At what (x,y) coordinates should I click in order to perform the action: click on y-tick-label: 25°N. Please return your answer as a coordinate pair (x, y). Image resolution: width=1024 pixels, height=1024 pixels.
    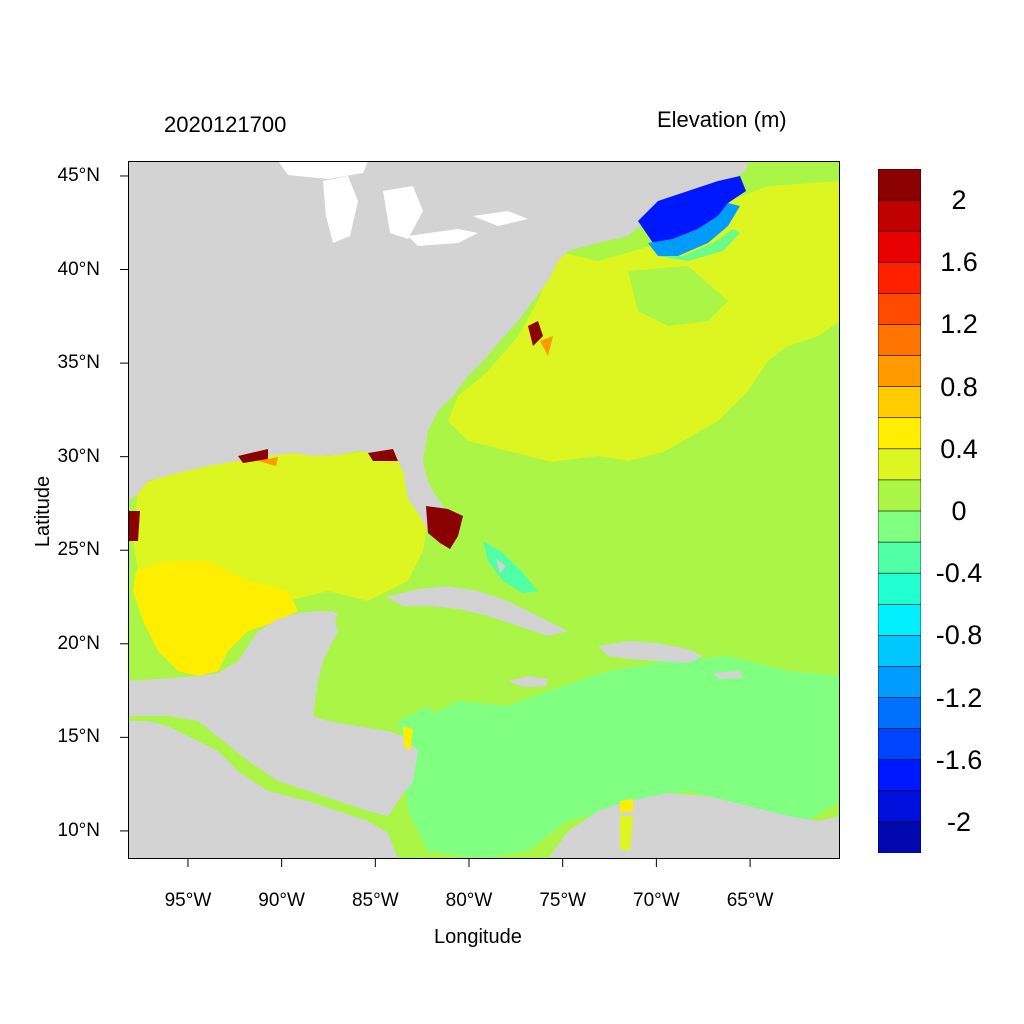
    Looking at the image, I should click on (78, 550).